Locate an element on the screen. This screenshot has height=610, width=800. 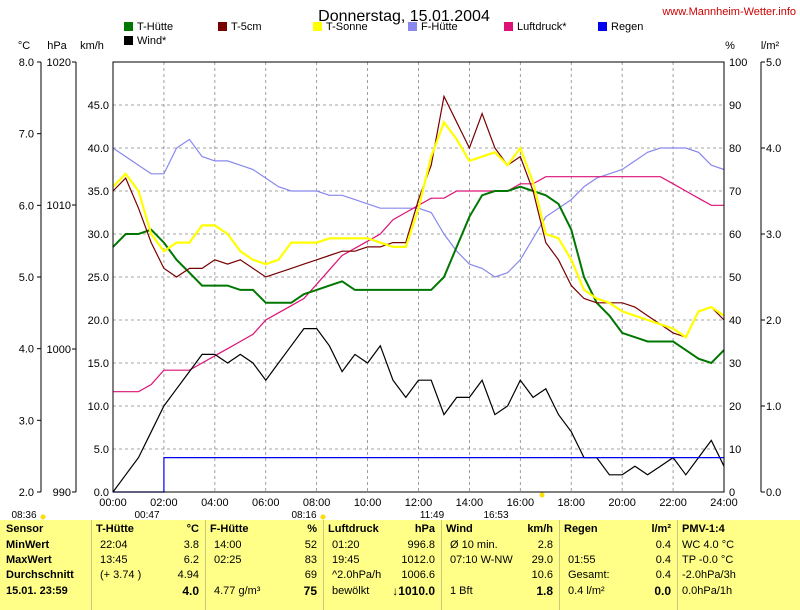
summary-note: bewölkt is located at coordinates (351, 591).